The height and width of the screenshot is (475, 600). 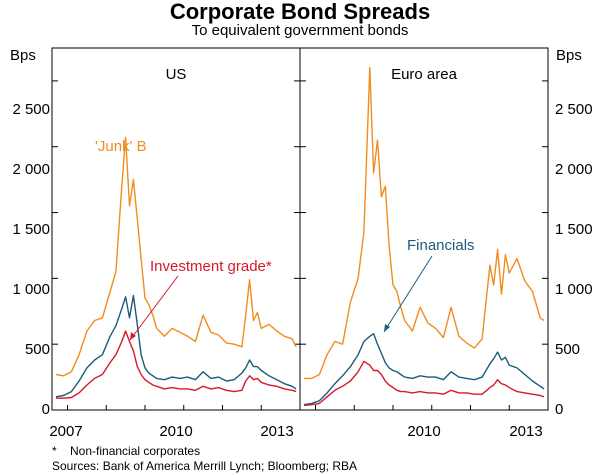 I want to click on y-tick-right-1500: 1 500, so click(x=574, y=229).